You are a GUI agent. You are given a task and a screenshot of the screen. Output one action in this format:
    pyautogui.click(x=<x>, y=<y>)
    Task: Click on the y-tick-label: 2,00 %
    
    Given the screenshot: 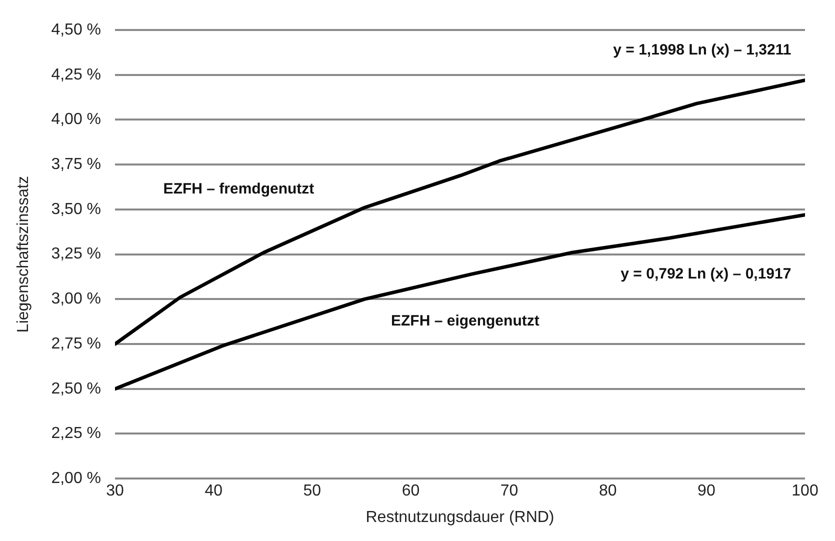 What is the action you would take?
    pyautogui.click(x=76, y=479)
    